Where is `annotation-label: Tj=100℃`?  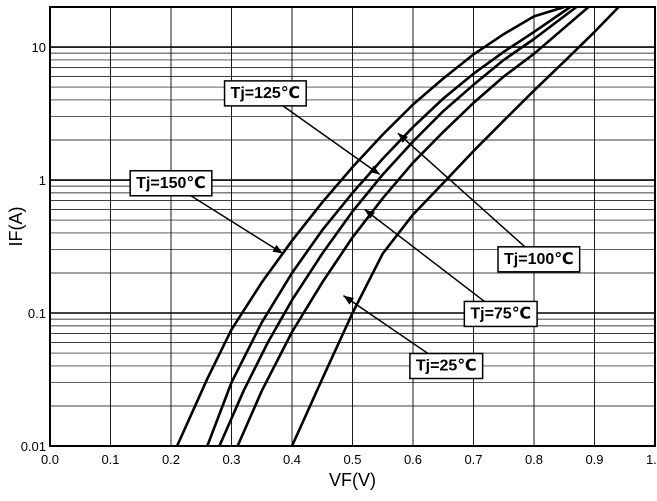
annotation-label: Tj=100℃ is located at coordinates (539, 259).